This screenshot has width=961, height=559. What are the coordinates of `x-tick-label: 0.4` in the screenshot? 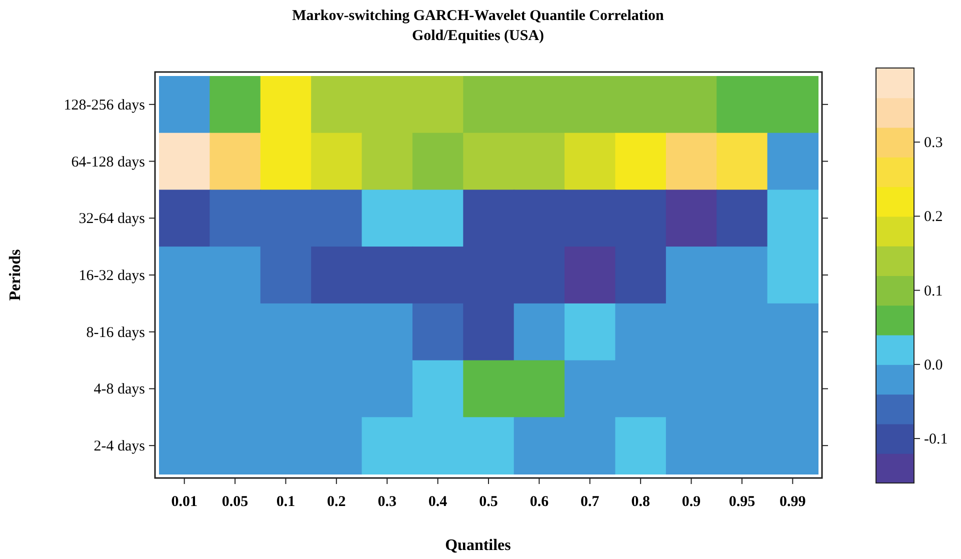 It's located at (438, 502).